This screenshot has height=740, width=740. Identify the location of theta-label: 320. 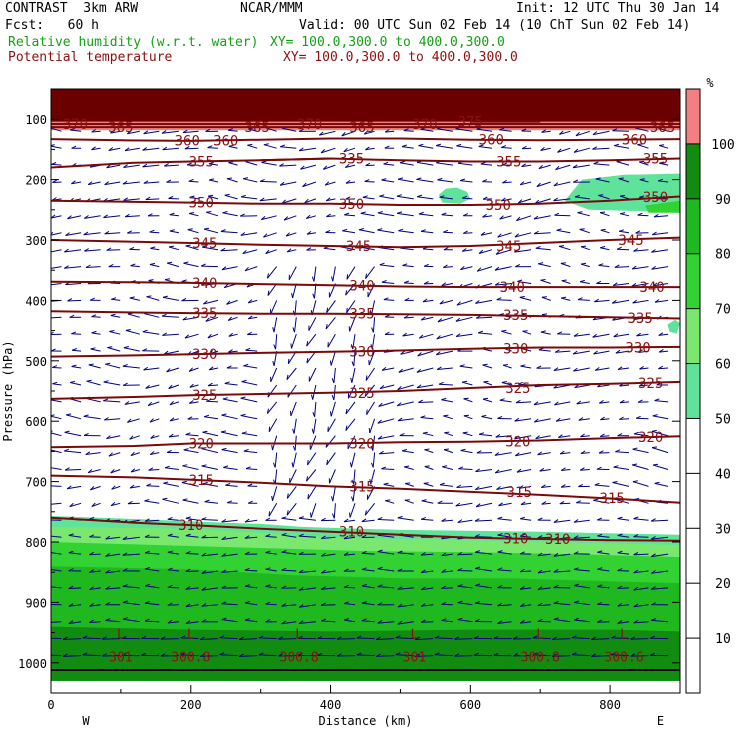
(201, 445).